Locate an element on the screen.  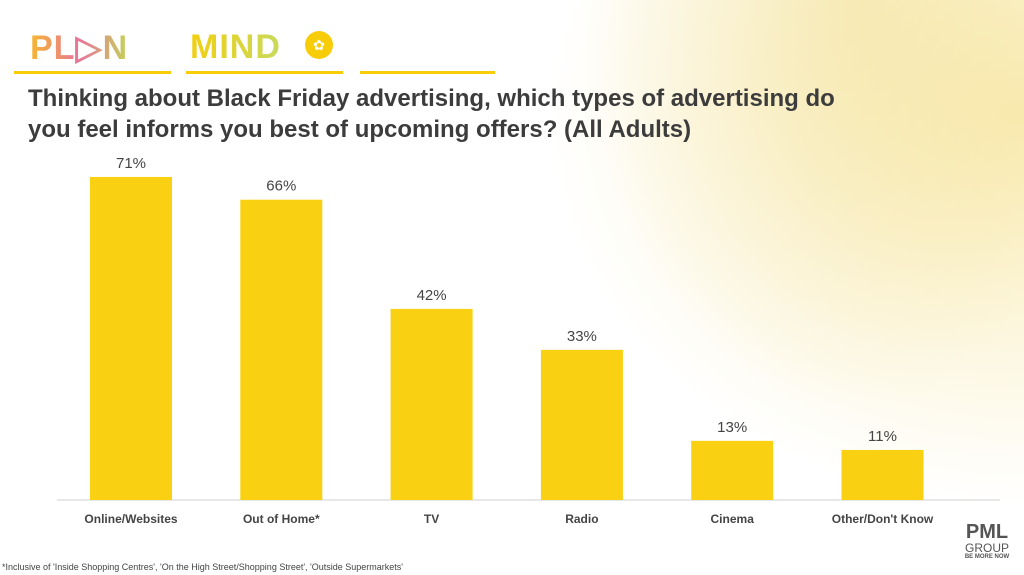
data-label: 66% is located at coordinates (281, 186).